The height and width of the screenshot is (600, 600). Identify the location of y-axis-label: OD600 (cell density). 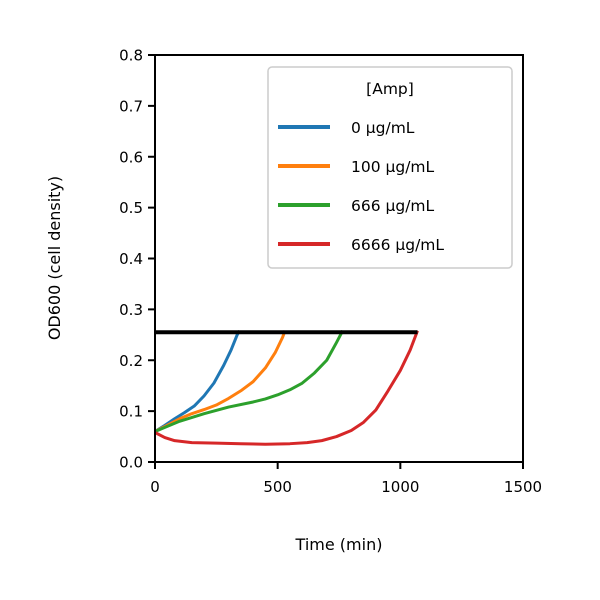
(54, 258).